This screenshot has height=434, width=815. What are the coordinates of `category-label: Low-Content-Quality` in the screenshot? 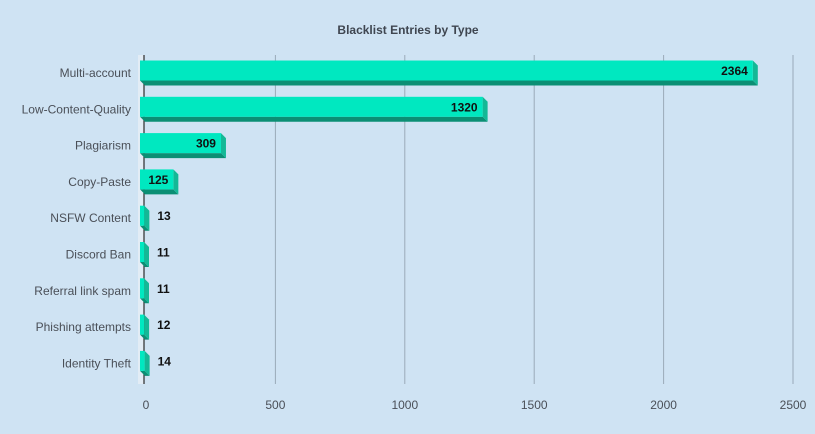 It's located at (76, 109).